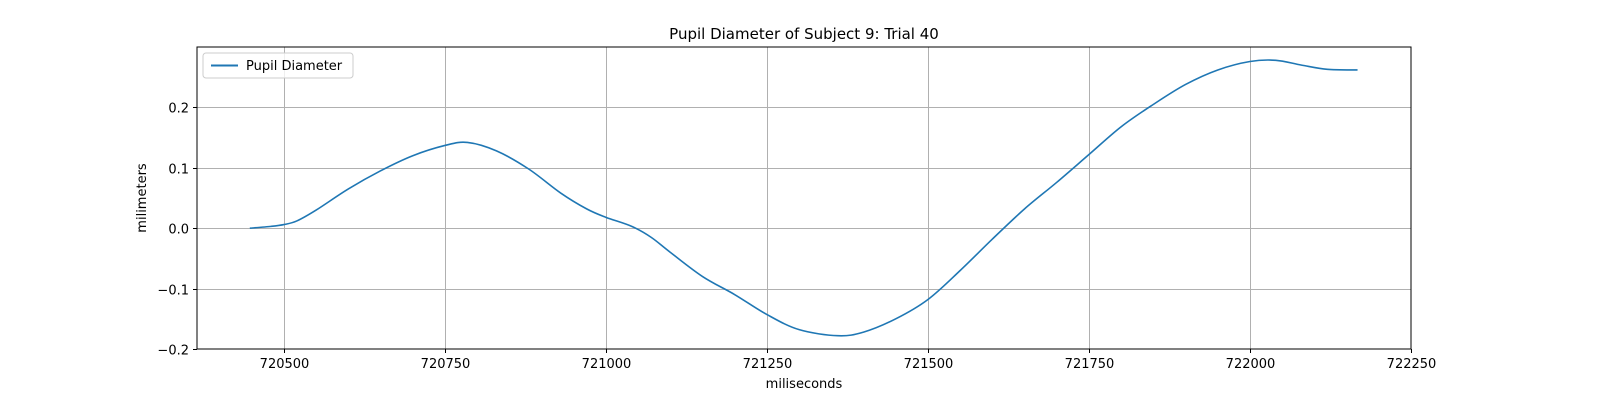  I want to click on y-tick-label: 0.0, so click(178, 230).